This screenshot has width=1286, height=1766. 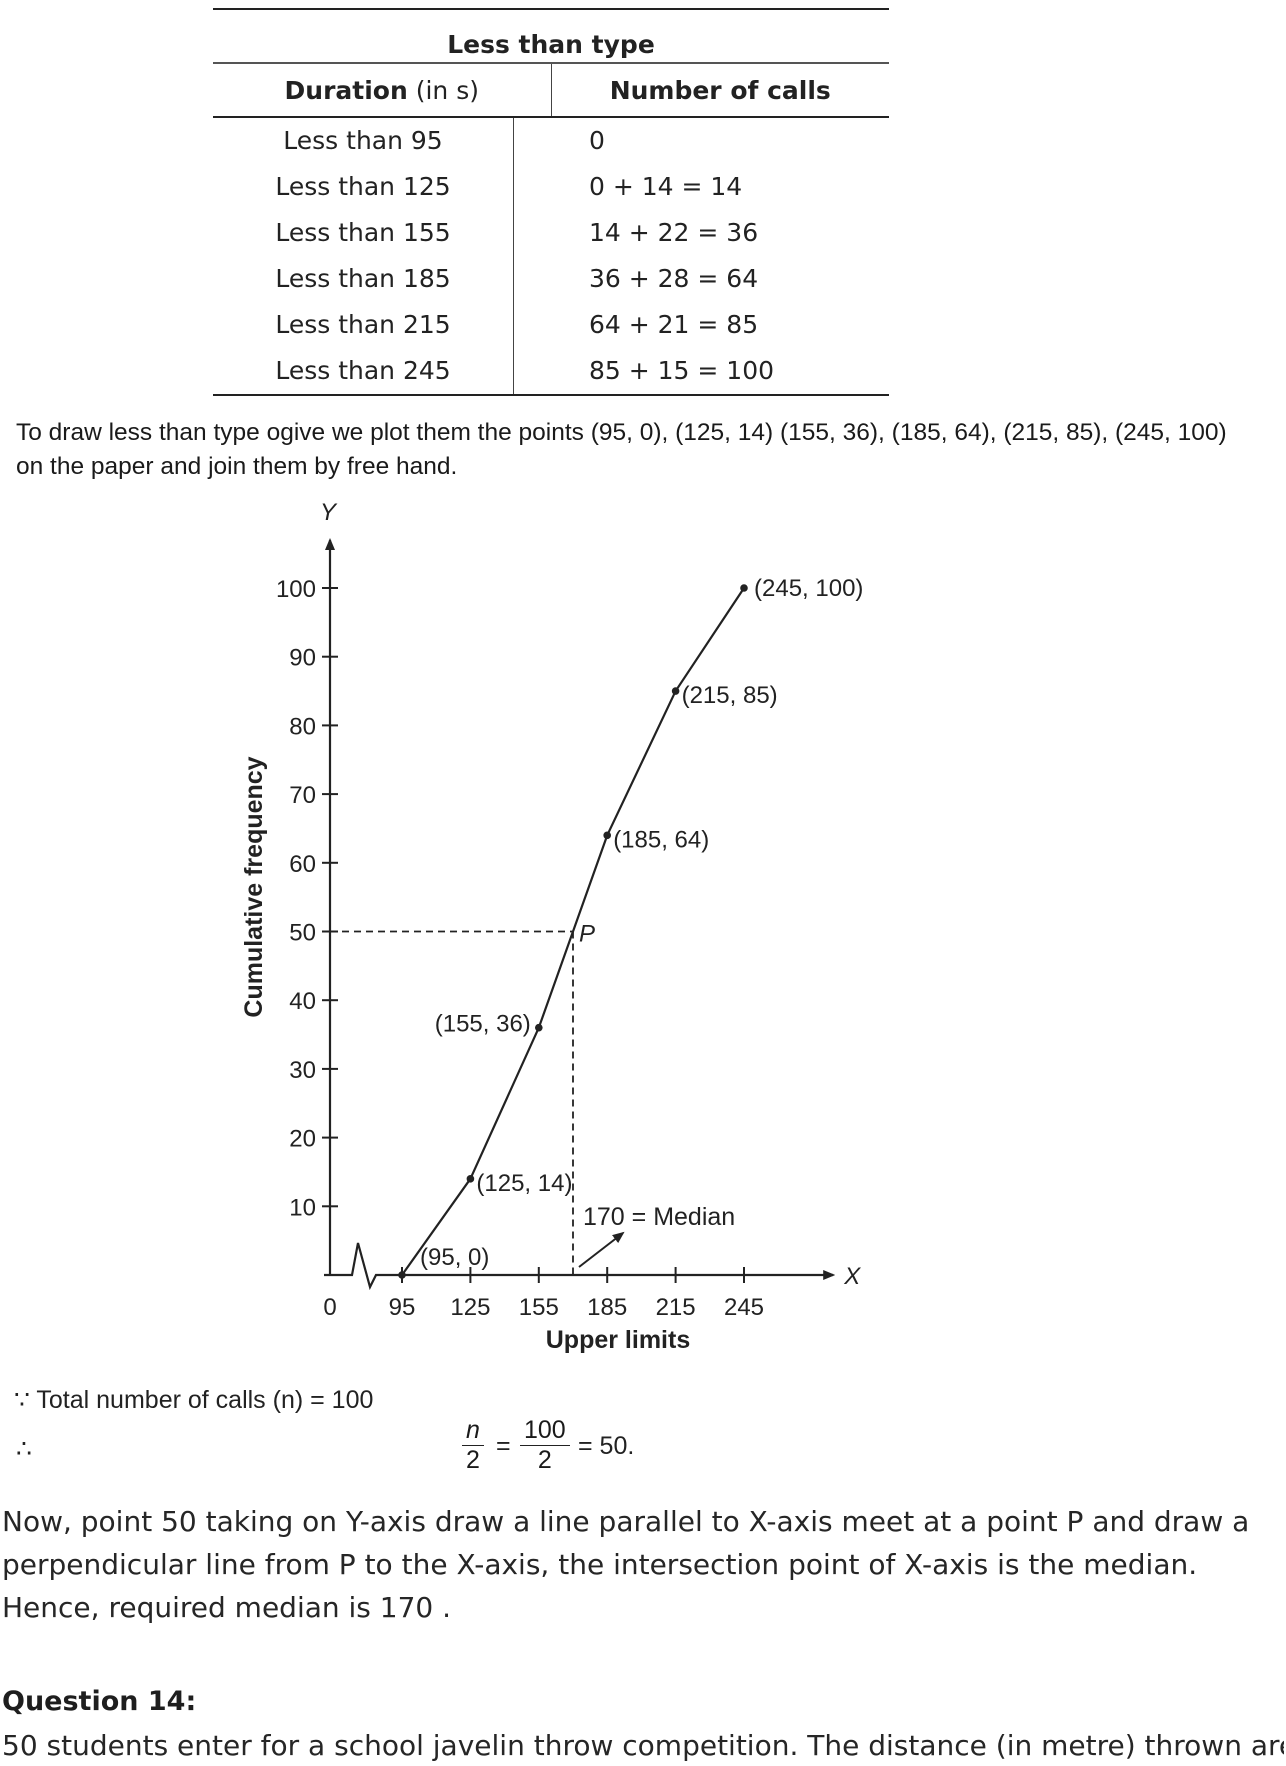 What do you see at coordinates (545, 1431) in the screenshot?
I see `fraction-numerator-100: 100` at bounding box center [545, 1431].